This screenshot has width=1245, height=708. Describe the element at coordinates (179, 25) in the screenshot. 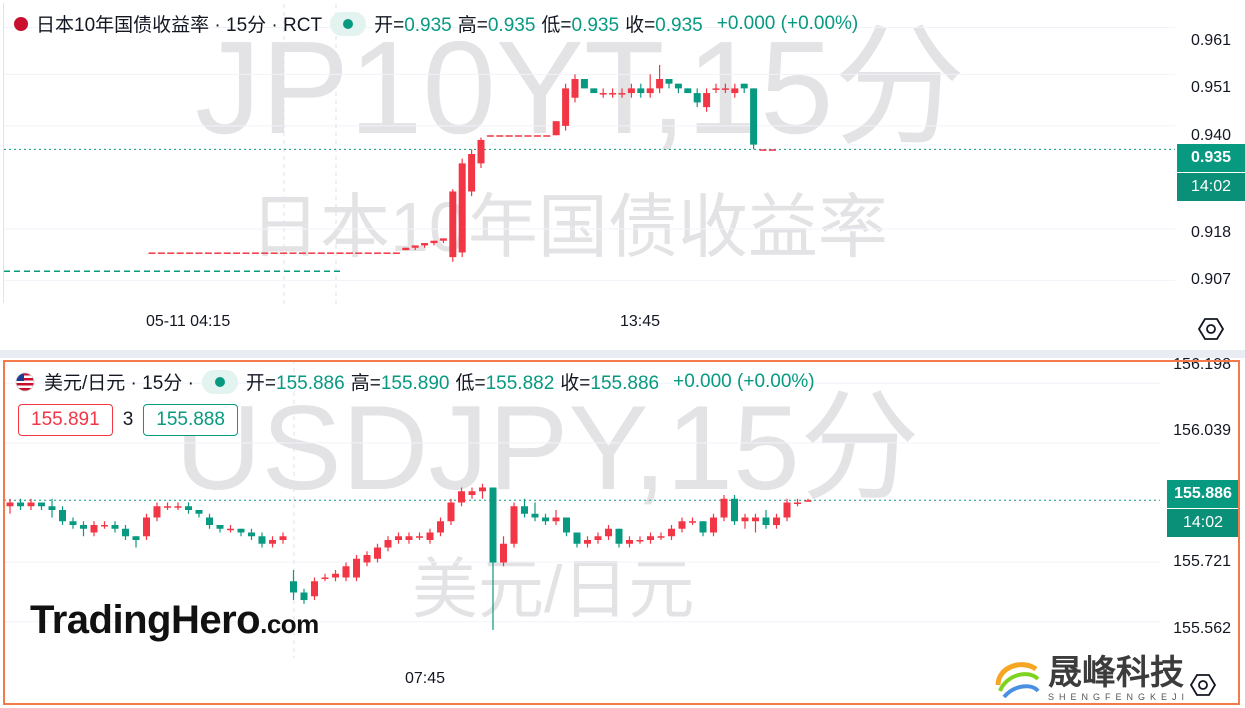

I see `symbol-title: 日本10年国债收益率 · 15分 · RCT` at that location.